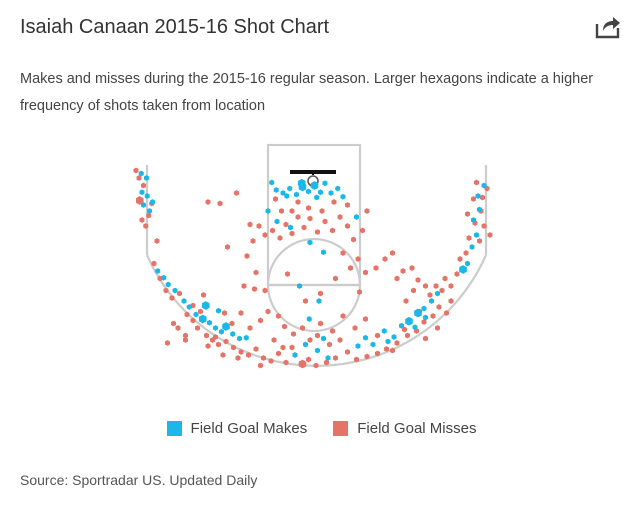  I want to click on share-arrow-icon, so click(608, 27).